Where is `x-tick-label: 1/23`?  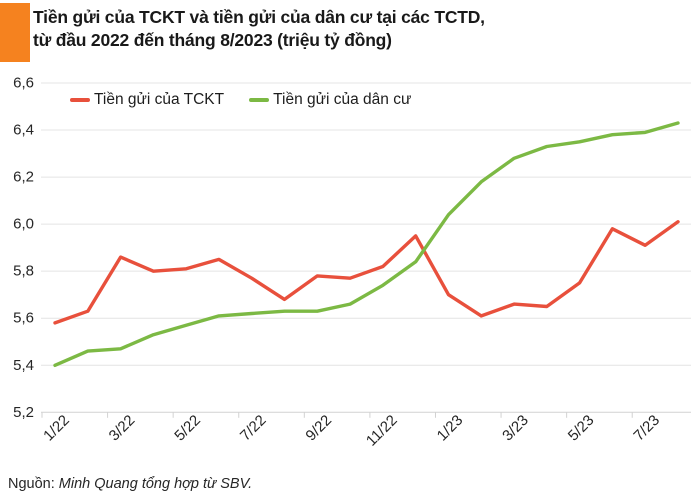
x-tick-label: 1/23 is located at coordinates (450, 428).